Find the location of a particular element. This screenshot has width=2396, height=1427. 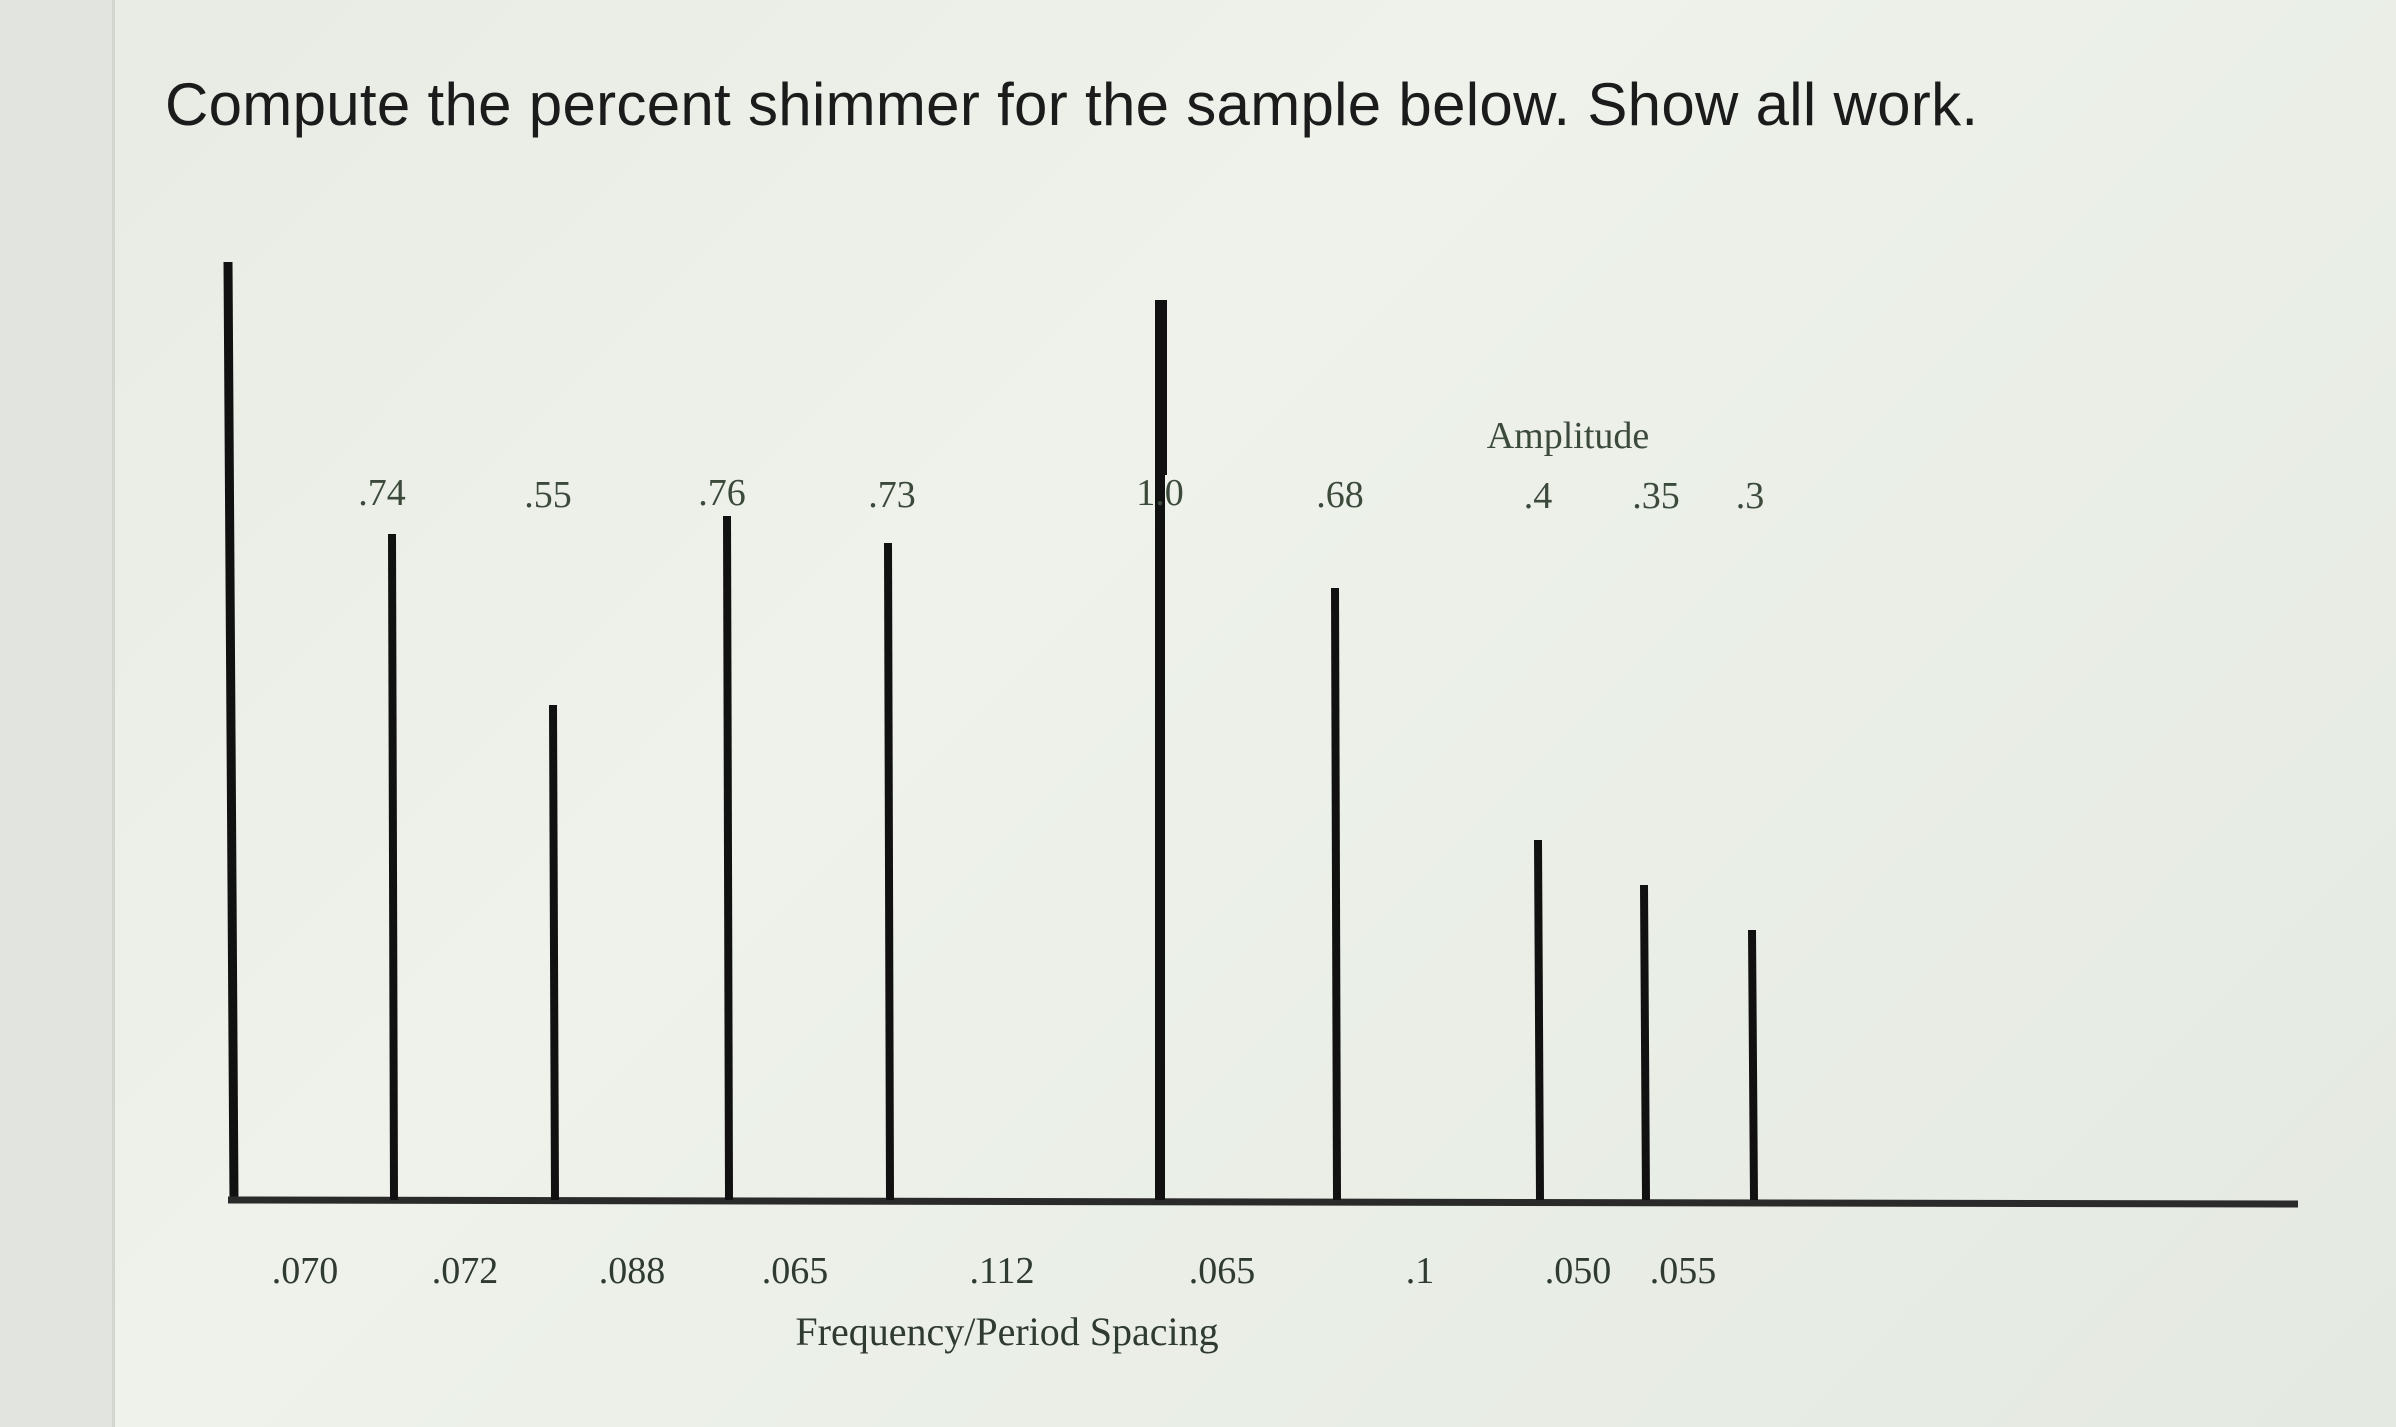

x-axis-baseline is located at coordinates (1263, 1202).